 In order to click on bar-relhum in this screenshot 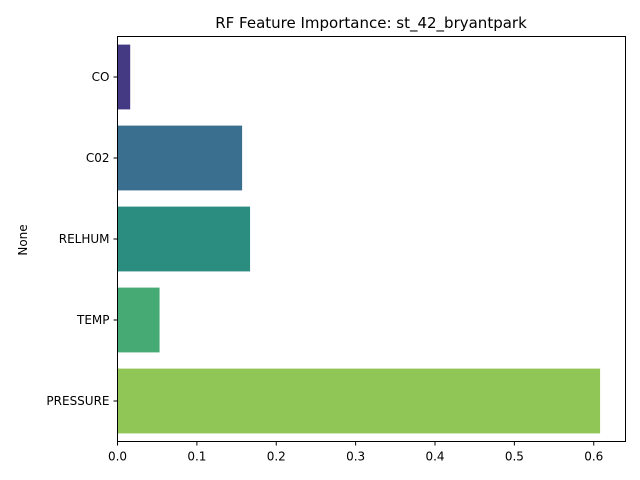, I will do `click(184, 239)`.